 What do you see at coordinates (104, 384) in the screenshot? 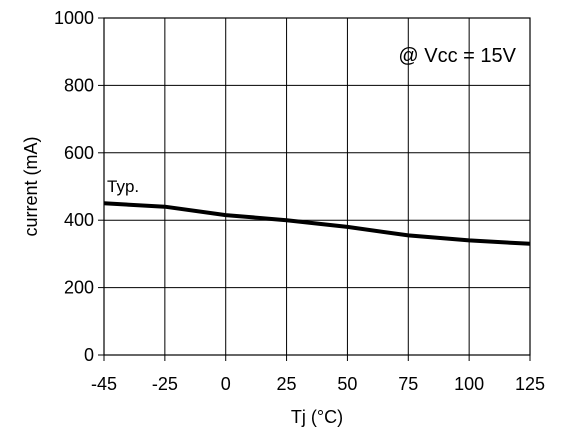
I see `x-tick-label: -45` at bounding box center [104, 384].